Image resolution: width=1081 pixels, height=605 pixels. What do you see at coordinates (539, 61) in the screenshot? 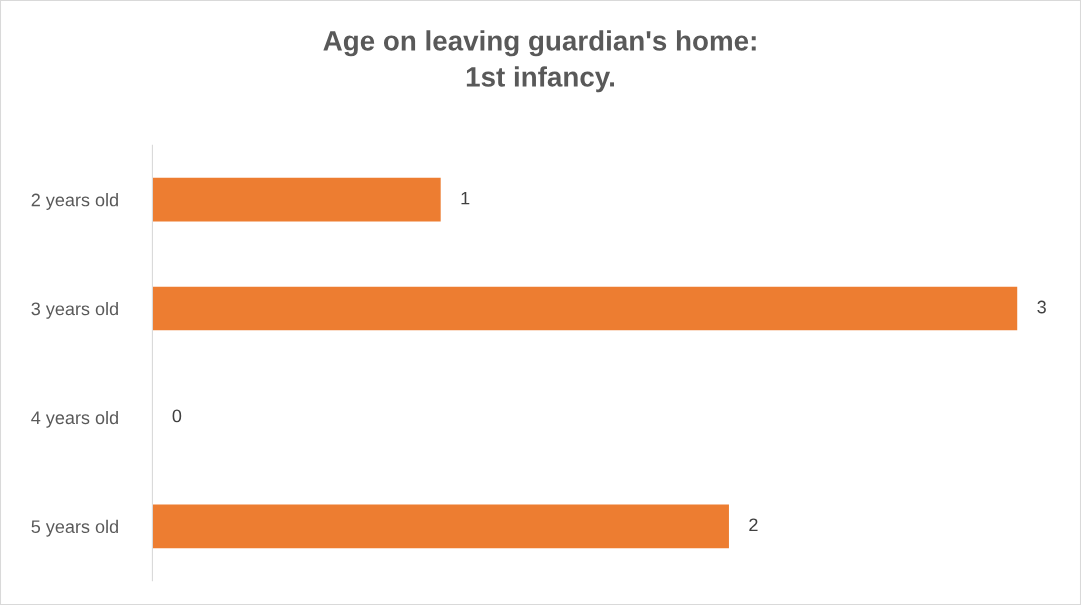
I see `chart-title: Age on leaving guardian's home: 1st infancy.` at bounding box center [539, 61].